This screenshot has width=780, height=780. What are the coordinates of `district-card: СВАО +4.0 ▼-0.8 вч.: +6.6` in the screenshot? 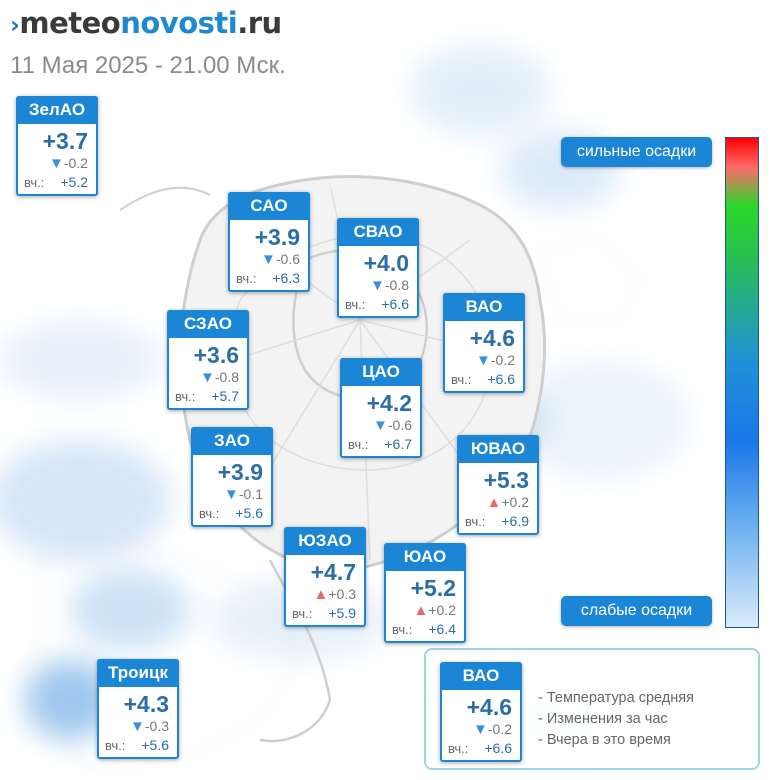 It's located at (378, 268).